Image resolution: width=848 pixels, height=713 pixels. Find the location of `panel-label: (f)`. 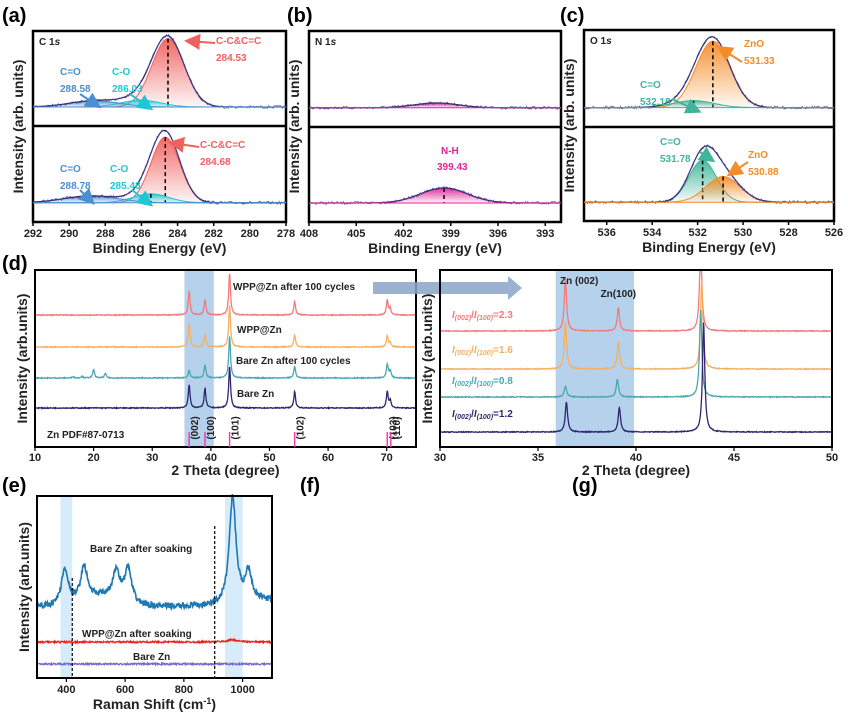

panel-label: (f) is located at coordinates (310, 486).